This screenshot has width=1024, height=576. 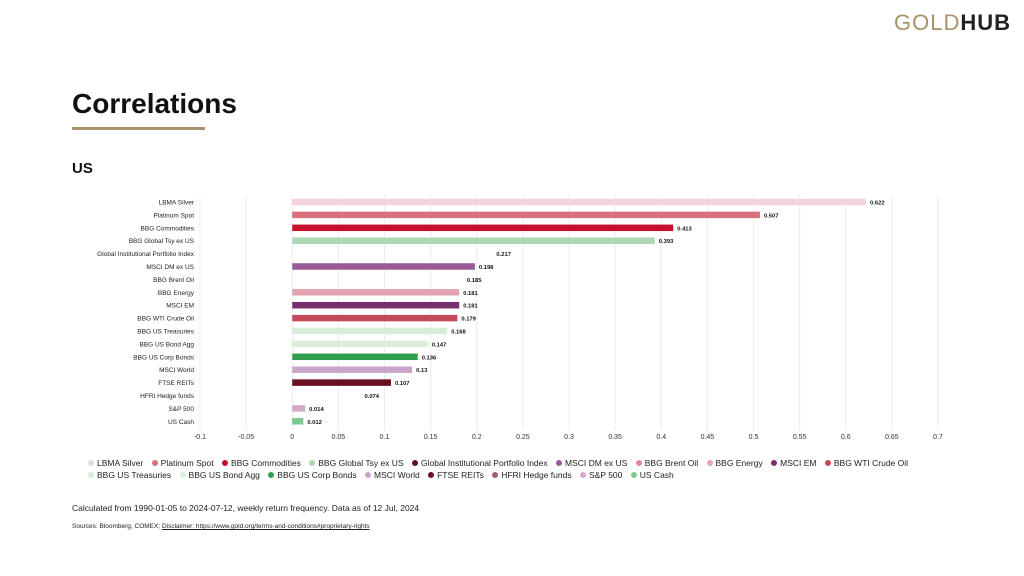 I want to click on y-category-label: BBG US Corp Bonds, so click(x=163, y=357).